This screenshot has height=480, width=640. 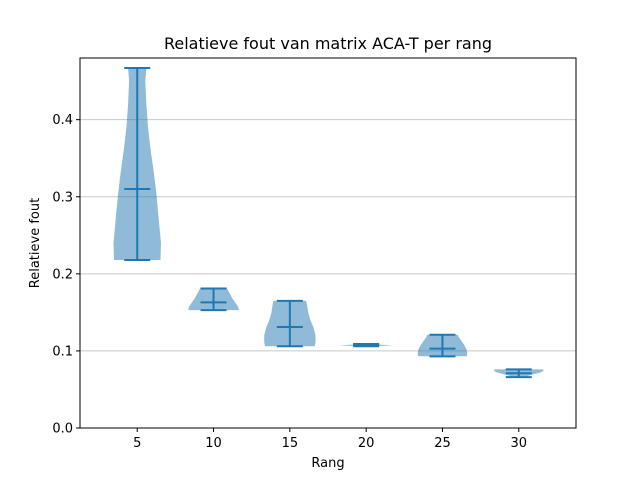 I want to click on x-tick-label: 15, so click(x=290, y=443).